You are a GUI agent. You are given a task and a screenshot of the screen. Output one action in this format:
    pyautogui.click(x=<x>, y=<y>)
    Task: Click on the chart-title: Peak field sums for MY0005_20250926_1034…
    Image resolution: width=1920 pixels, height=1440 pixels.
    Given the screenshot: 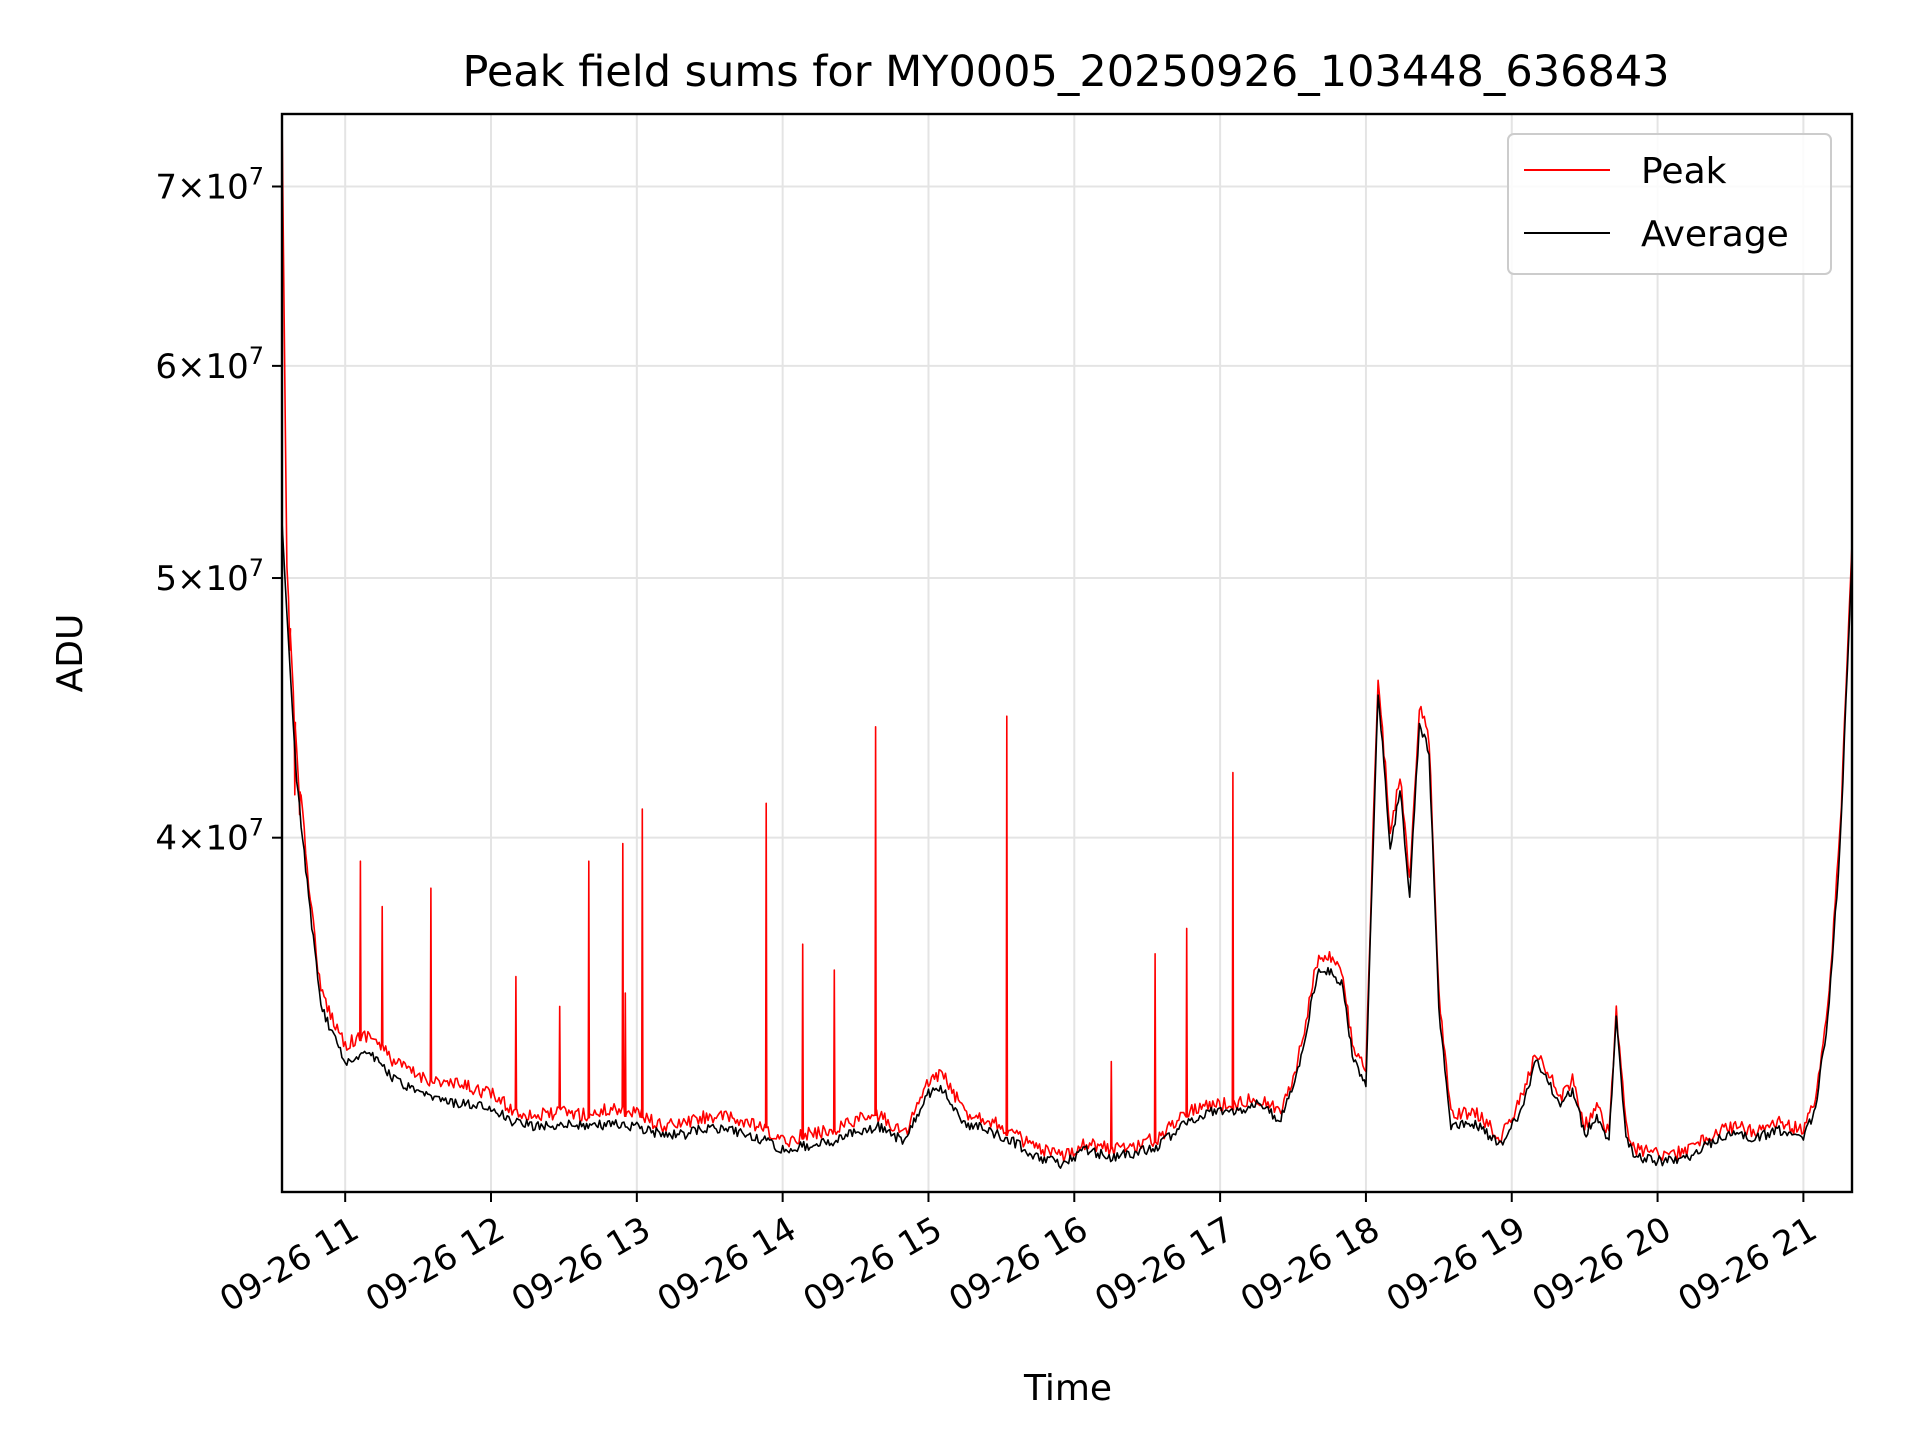 What is the action you would take?
    pyautogui.click(x=1065, y=72)
    